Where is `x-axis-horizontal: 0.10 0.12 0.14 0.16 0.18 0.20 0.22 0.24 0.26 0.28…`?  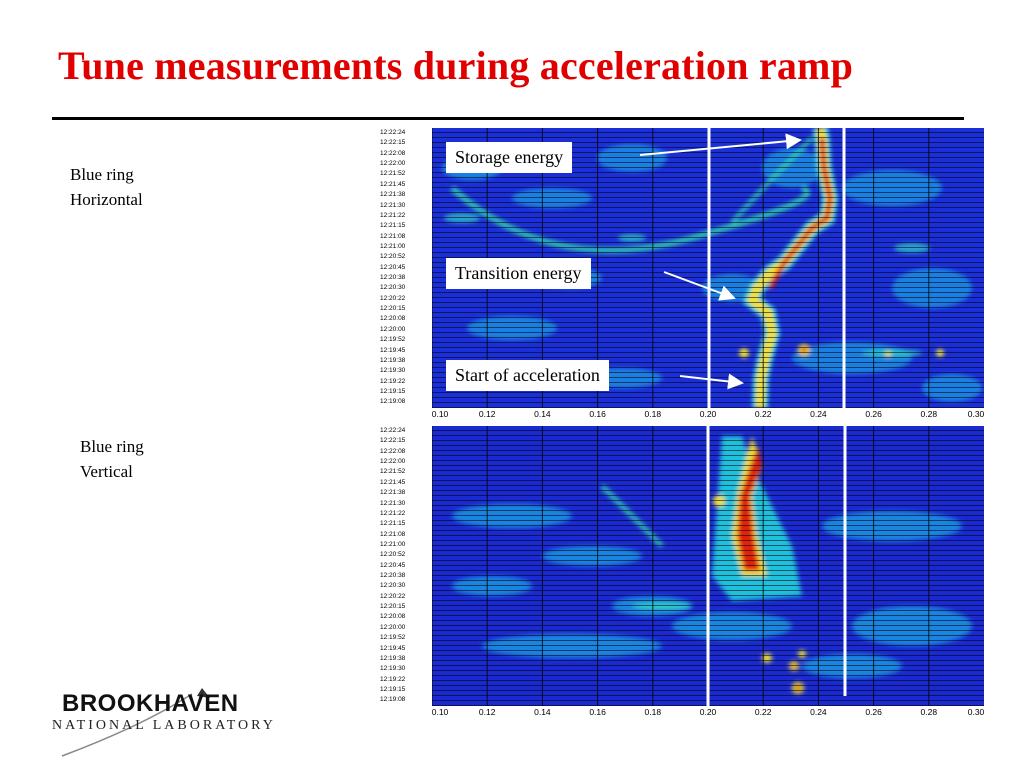
x-axis-horizontal: 0.10 0.12 0.14 0.16 0.18 0.20 0.22 0.24 0.26 0.28… is located at coordinates (708, 415).